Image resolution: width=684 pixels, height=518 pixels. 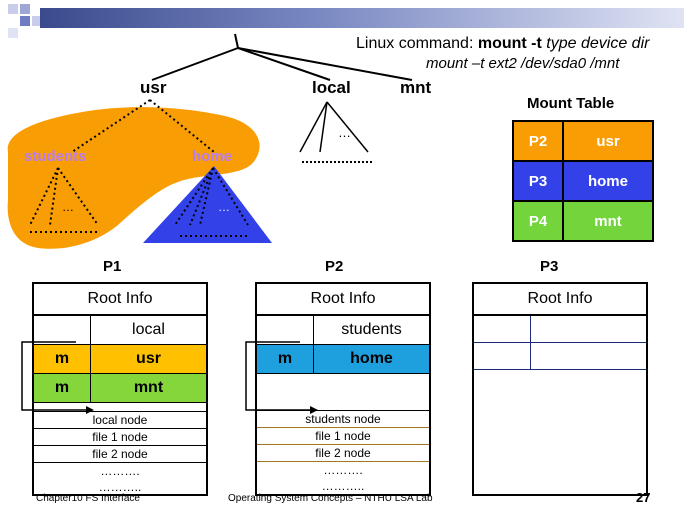 I want to click on p2-dots: ……….., so click(x=343, y=486).